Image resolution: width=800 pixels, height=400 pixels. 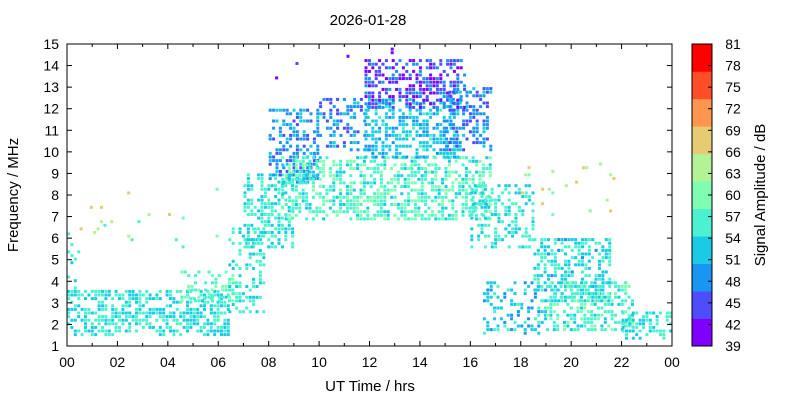 I want to click on x-tick-label: 22, so click(x=622, y=362).